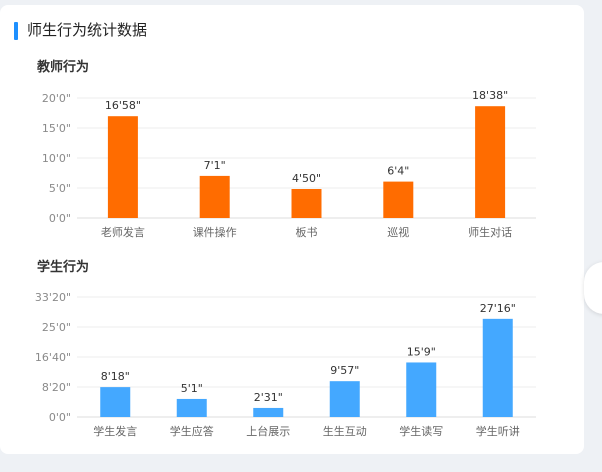 Image resolution: width=602 pixels, height=472 pixels. What do you see at coordinates (56, 387) in the screenshot?
I see `student-ytick-label: 8'20"` at bounding box center [56, 387].